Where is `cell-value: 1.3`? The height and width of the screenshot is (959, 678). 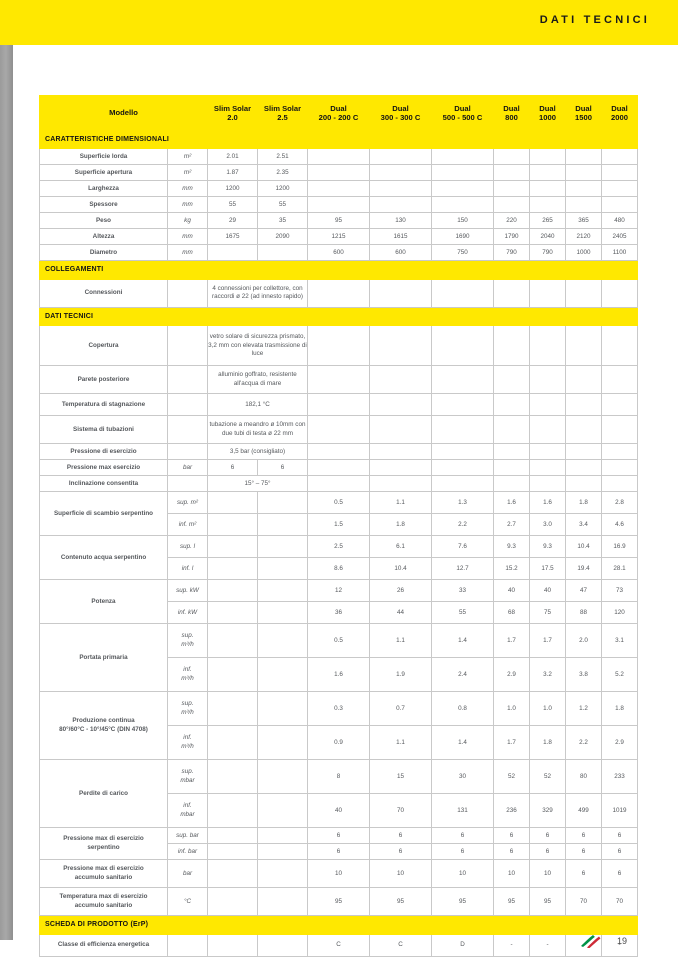
cell-value: 1.3 is located at coordinates (462, 503).